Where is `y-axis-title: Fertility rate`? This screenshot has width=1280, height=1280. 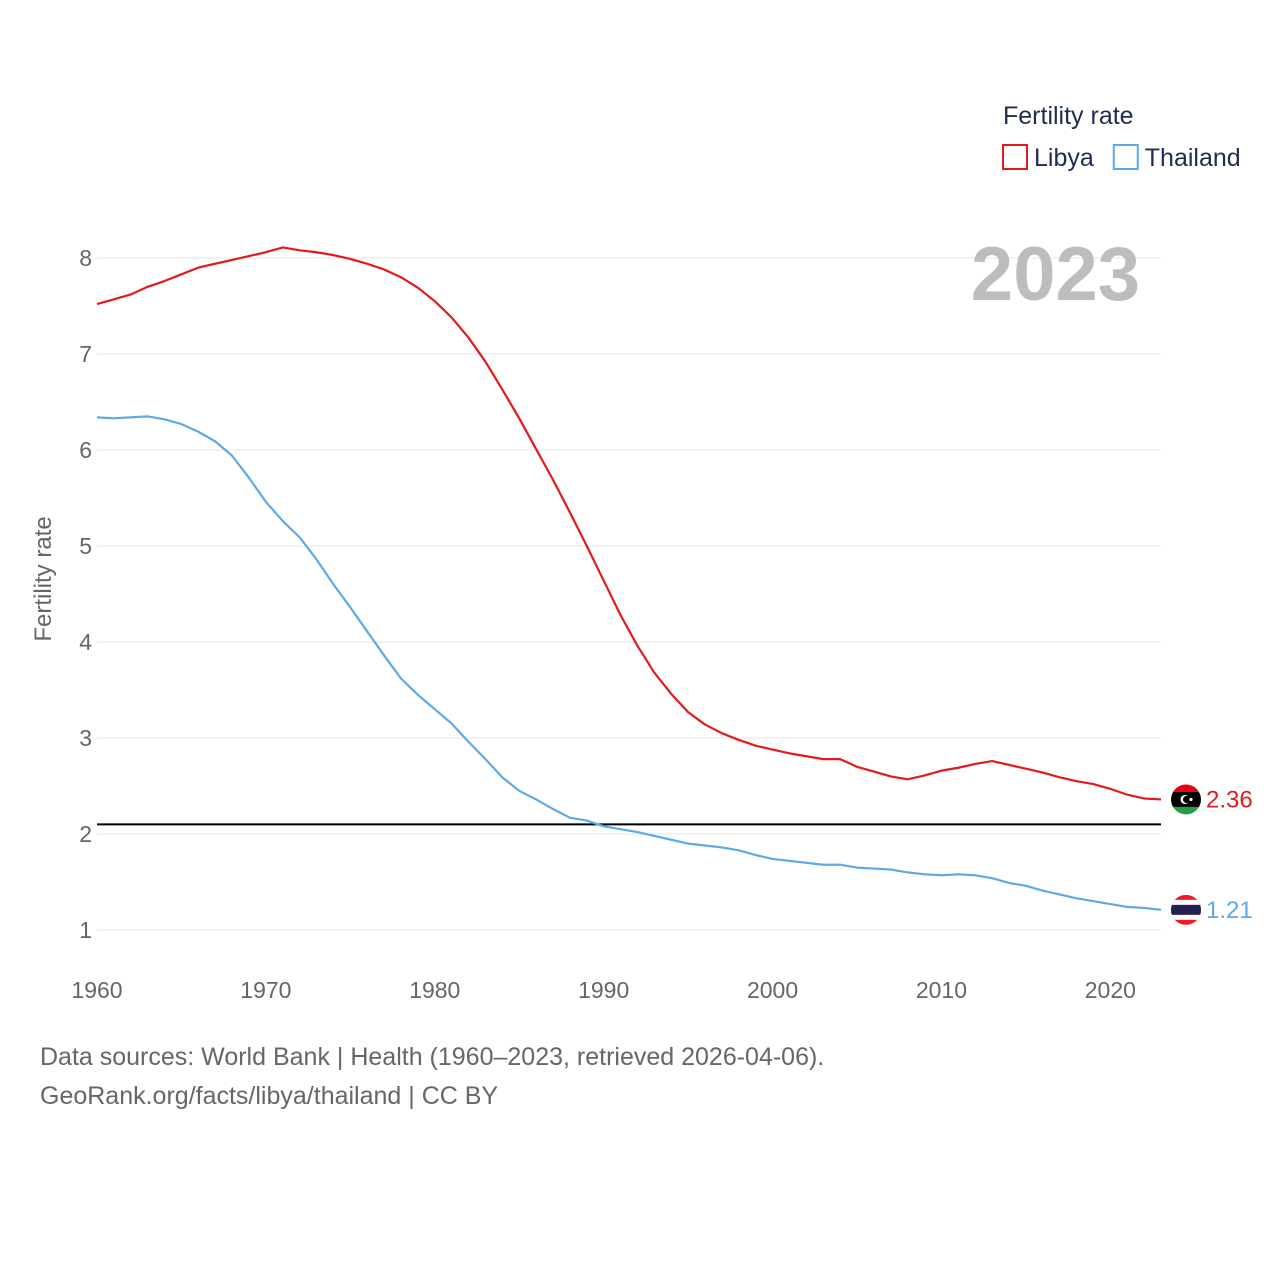
y-axis-title: Fertility rate is located at coordinates (43, 578).